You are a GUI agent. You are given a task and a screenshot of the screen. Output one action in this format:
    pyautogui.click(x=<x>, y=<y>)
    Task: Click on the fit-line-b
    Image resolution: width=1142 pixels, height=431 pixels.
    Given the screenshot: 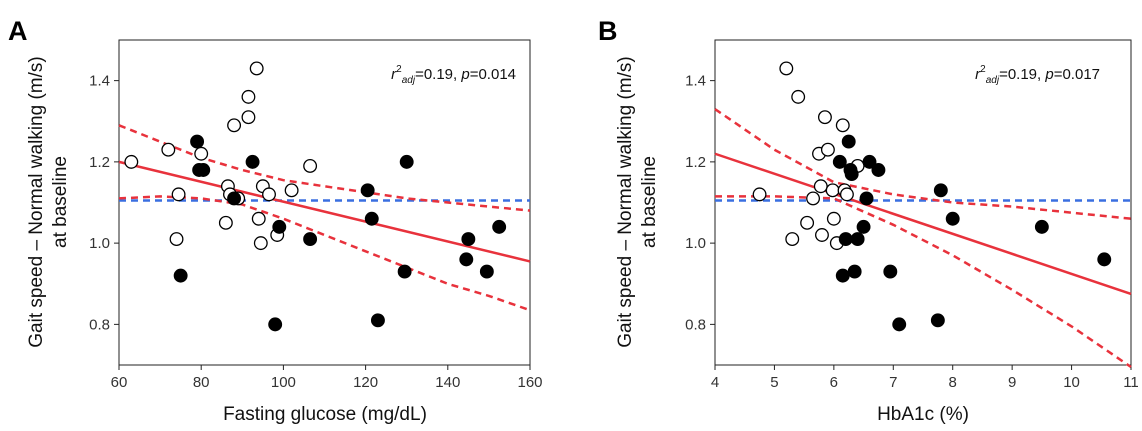 What is the action you would take?
    pyautogui.click(x=923, y=224)
    